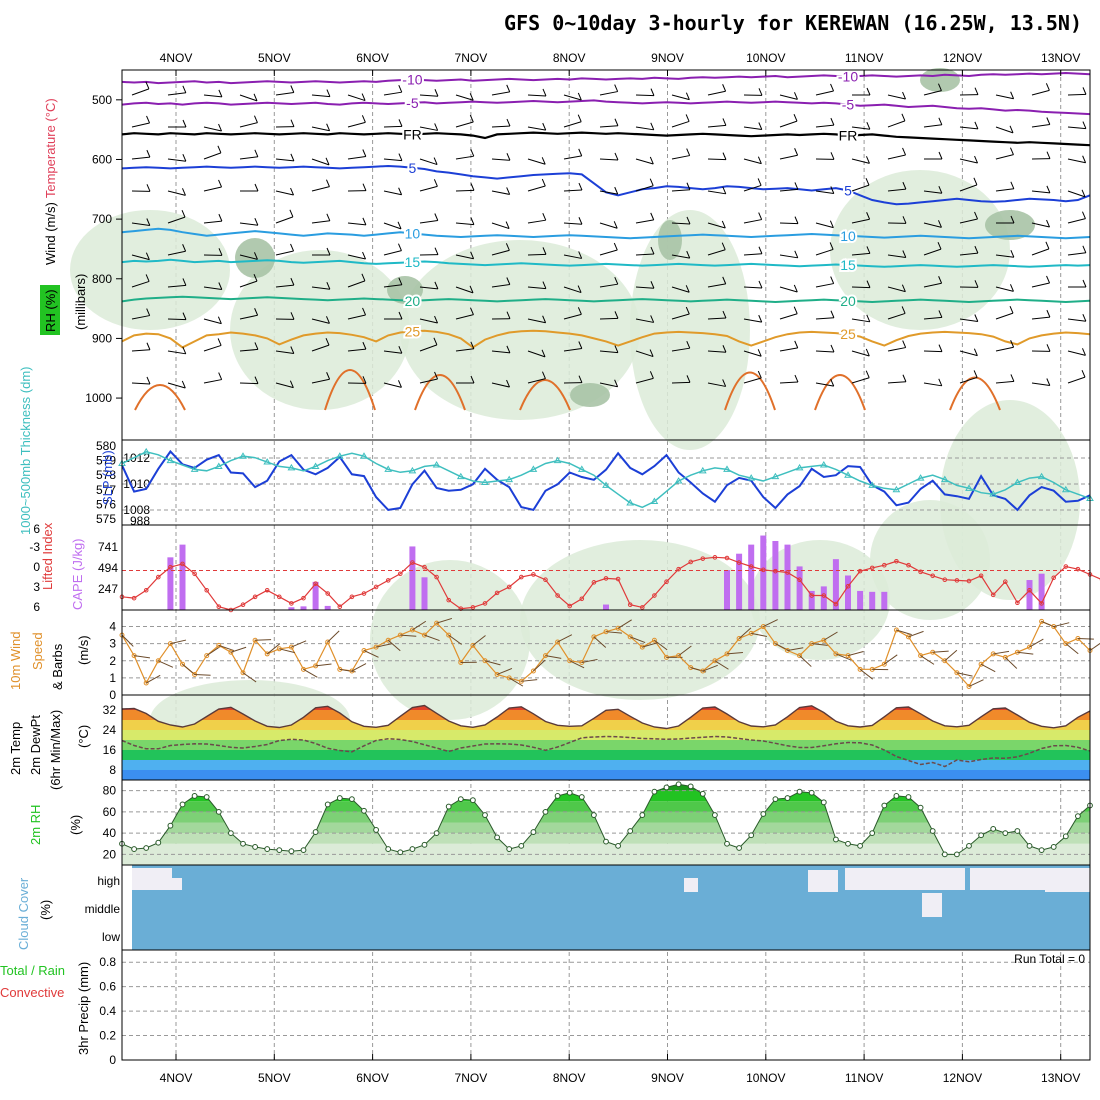  I want to click on temp-tick-label: 8, so click(112, 770).